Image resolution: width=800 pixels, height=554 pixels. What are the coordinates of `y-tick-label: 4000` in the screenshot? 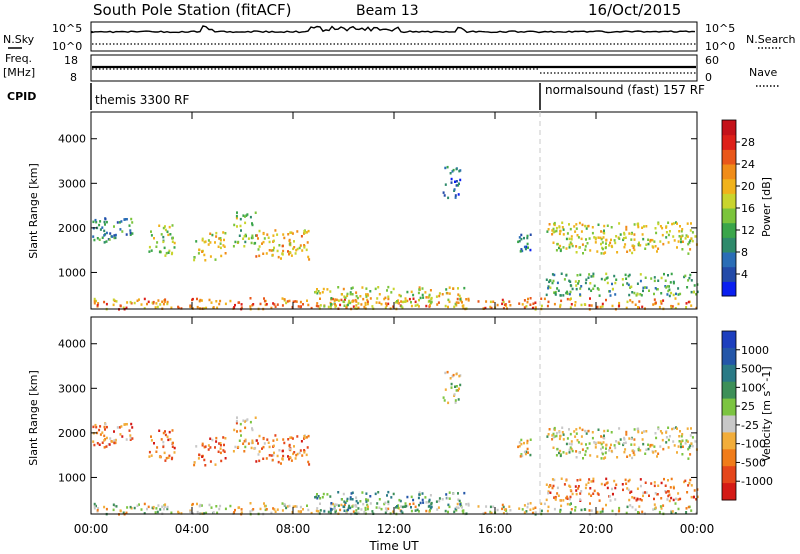 It's located at (72, 344).